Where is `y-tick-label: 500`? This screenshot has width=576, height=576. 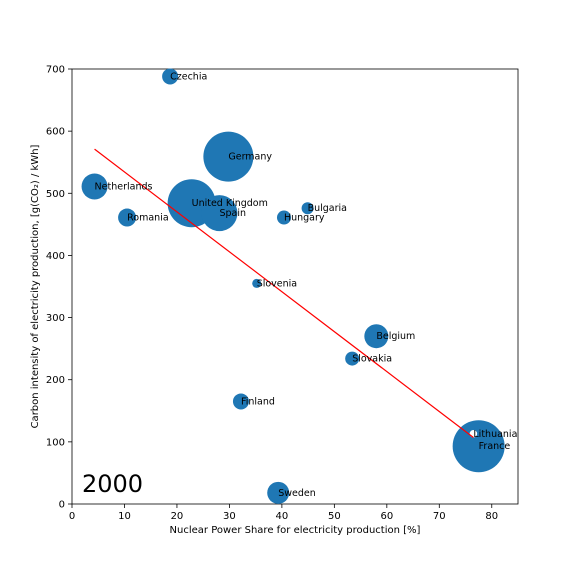
y-tick-label: 500 is located at coordinates (55, 194).